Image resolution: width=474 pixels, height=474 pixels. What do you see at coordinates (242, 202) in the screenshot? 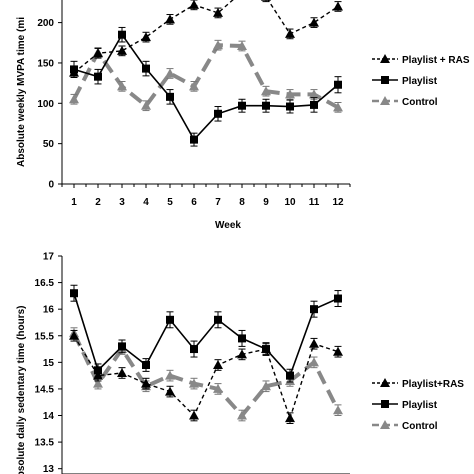
I see `x-tick-label: 8` at bounding box center [242, 202].